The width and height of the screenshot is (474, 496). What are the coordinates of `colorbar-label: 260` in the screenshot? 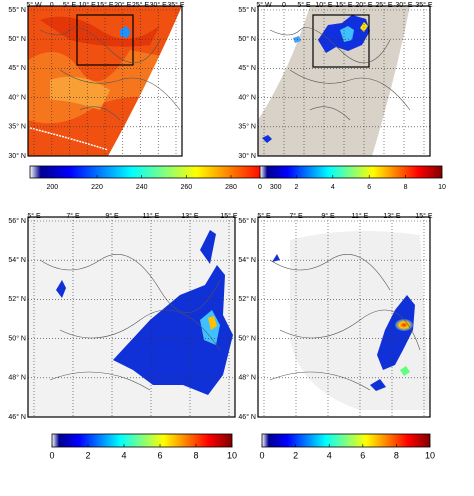 It's located at (186, 187).